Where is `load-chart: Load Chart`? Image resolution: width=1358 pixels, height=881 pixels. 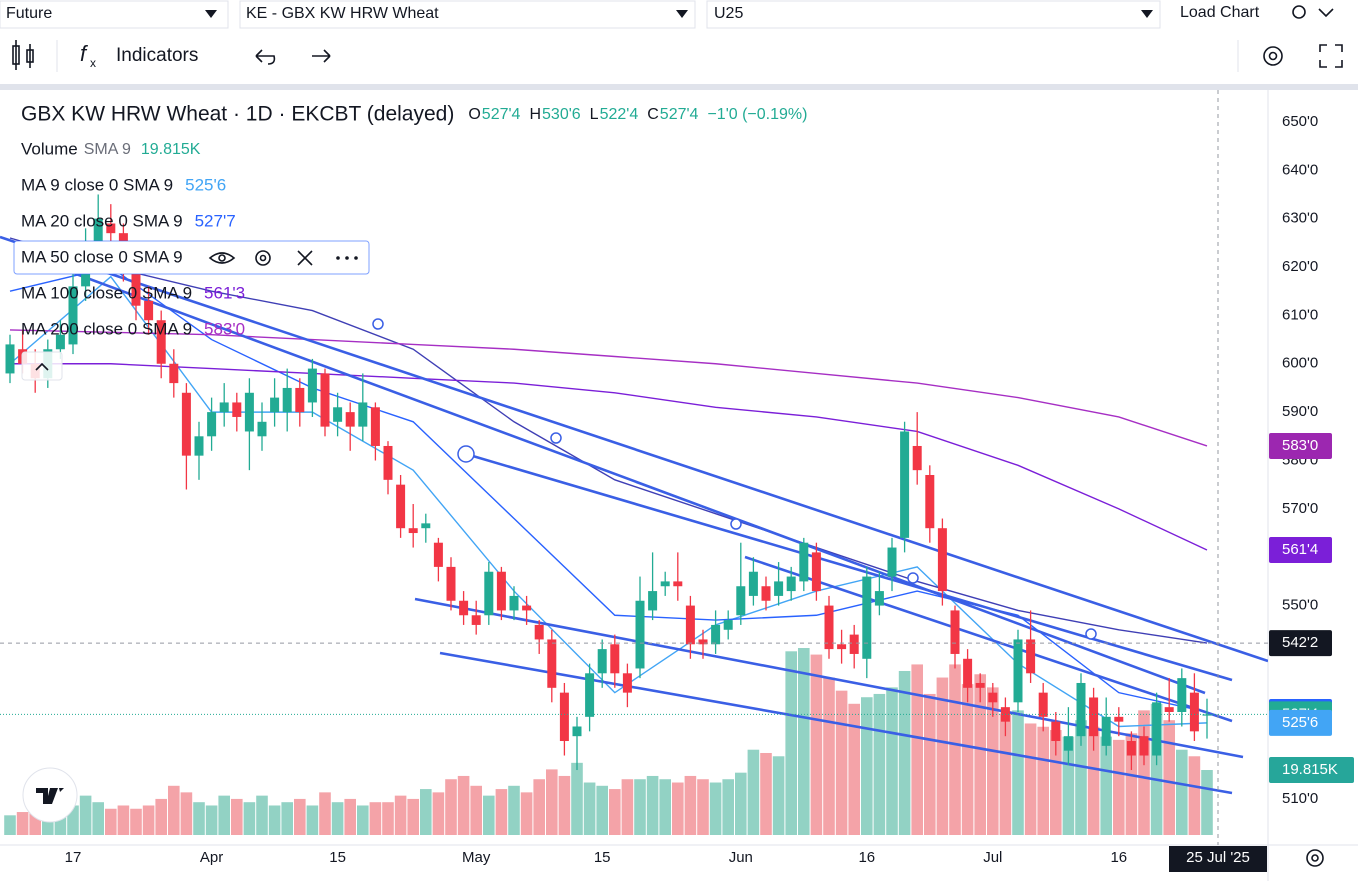
load-chart: Load Chart is located at coordinates (1220, 12).